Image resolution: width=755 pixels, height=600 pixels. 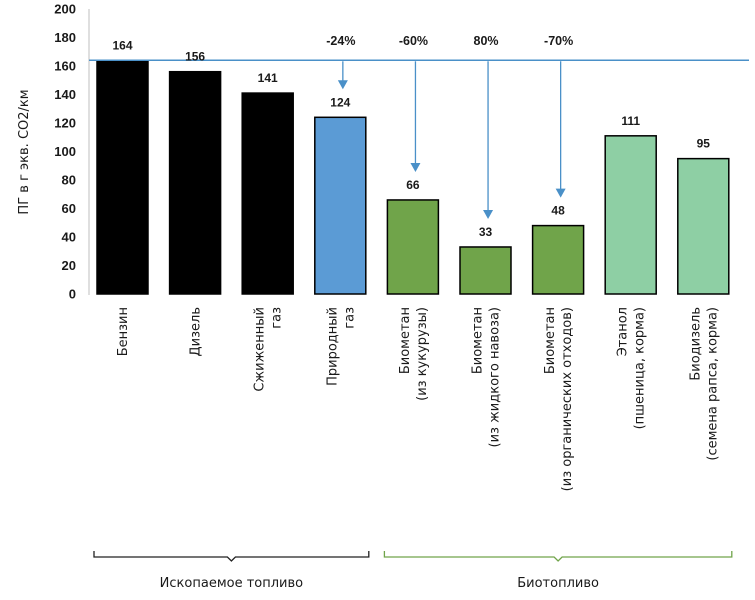 What do you see at coordinates (704, 384) in the screenshot?
I see `category-label: Биодизель (семена рапса, корма)` at bounding box center [704, 384].